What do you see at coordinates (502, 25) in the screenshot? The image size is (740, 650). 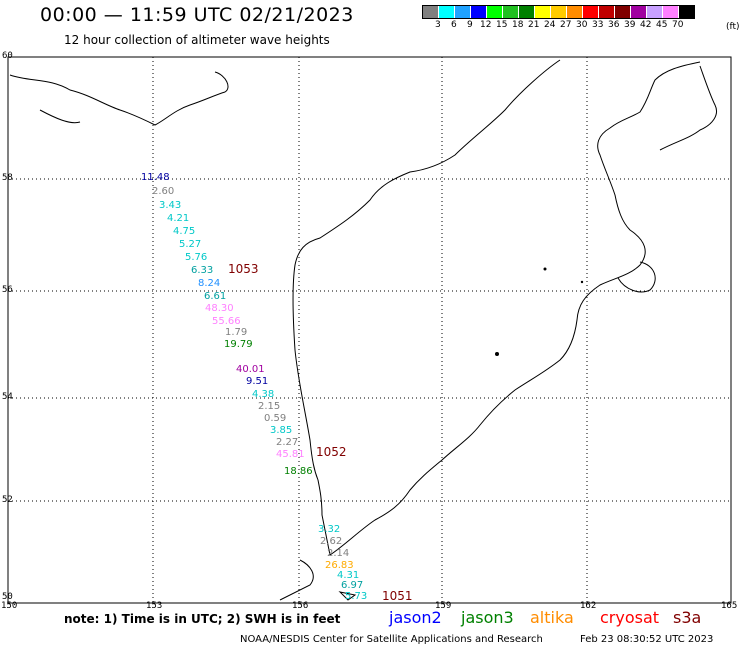 I see `legend-tick: 15` at bounding box center [502, 25].